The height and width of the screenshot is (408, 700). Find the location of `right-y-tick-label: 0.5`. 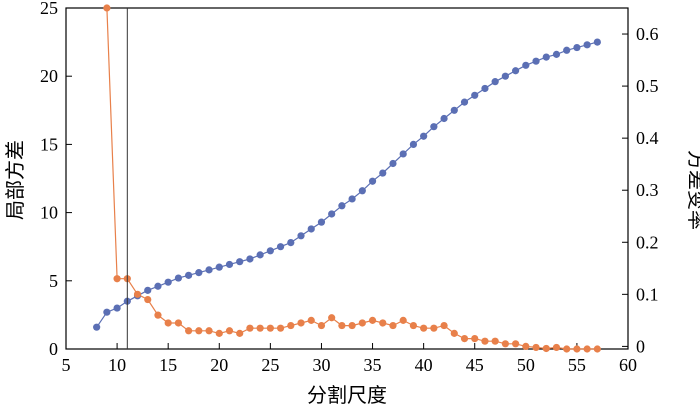

right-y-tick-label: 0.5 is located at coordinates (647, 86).